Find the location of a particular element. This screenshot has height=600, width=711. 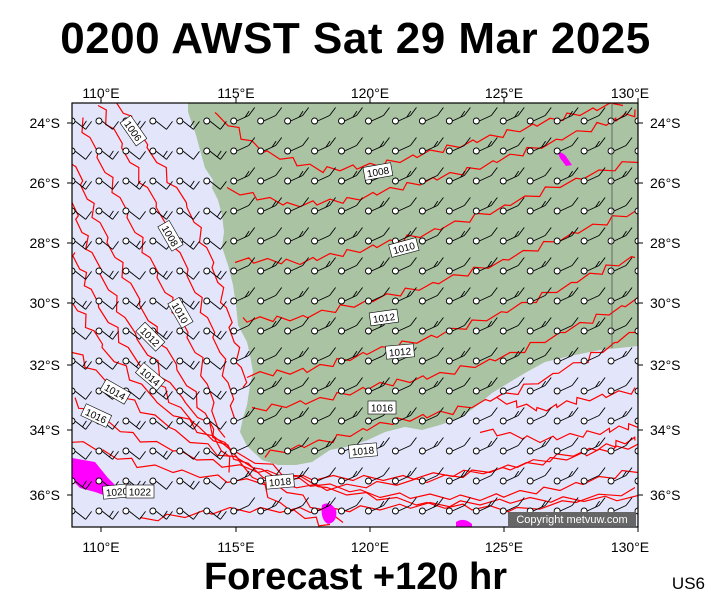

lat-label-left: 36°S is located at coordinates (44, 495).